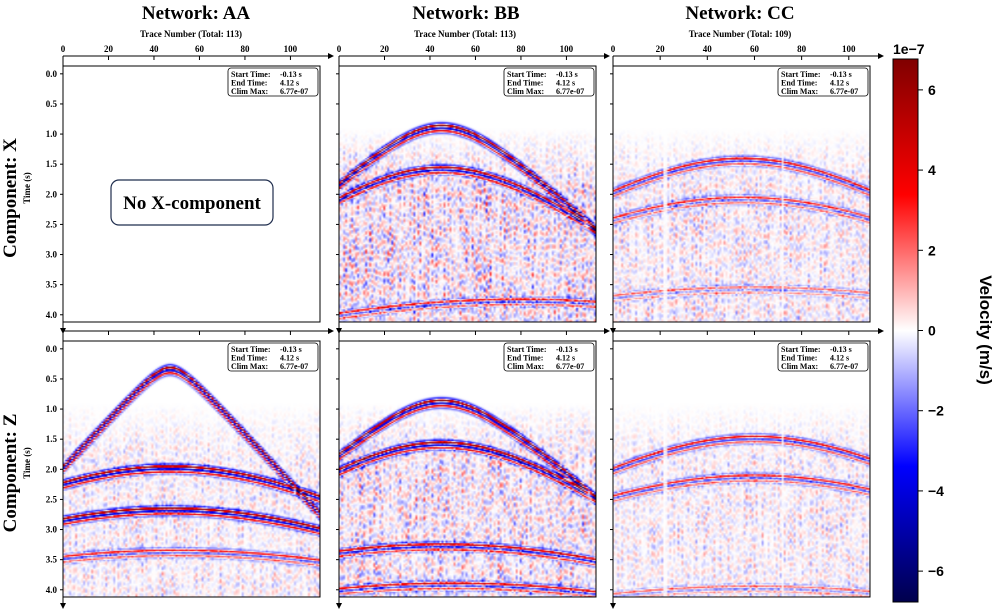 This screenshot has width=996, height=609. I want to click on y-tick-label: 2.0, so click(52, 194).